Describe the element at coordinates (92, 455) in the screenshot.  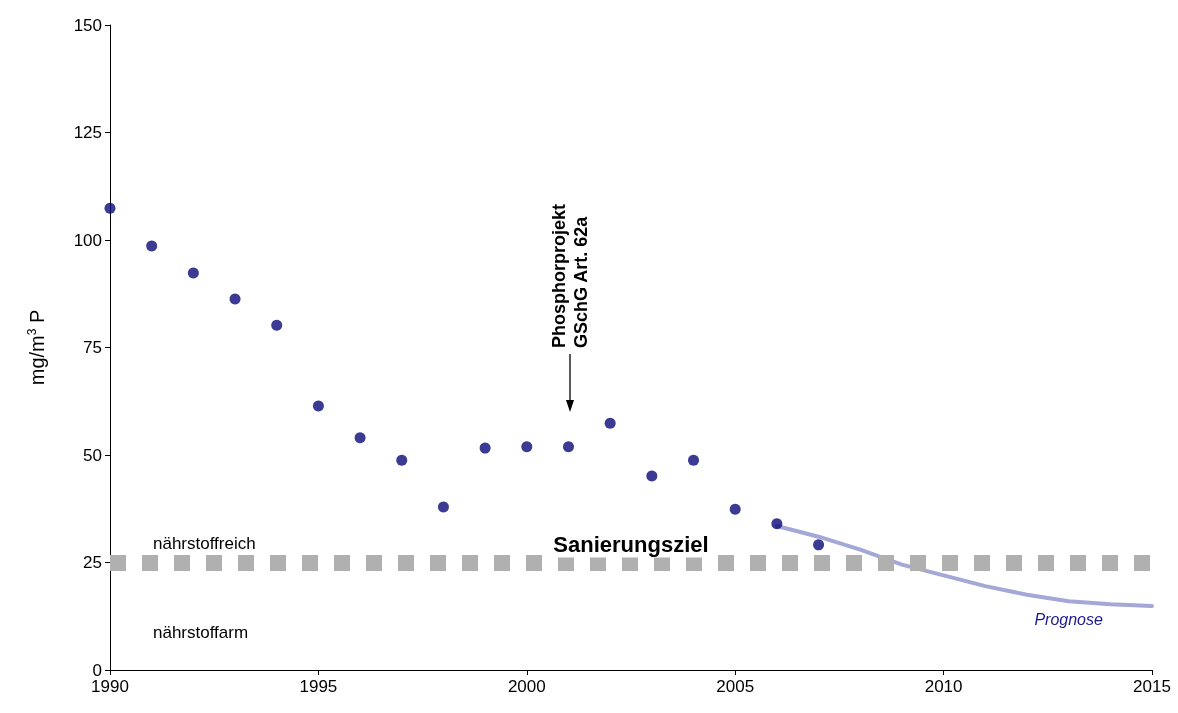
I see `y-tick-label: 50` at that location.